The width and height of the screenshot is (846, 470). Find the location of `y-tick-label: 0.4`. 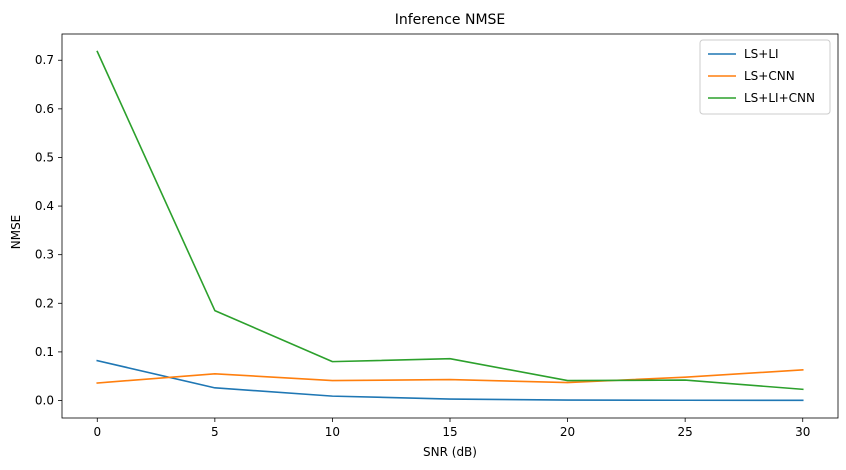

y-tick-label: 0.4 is located at coordinates (44, 206).